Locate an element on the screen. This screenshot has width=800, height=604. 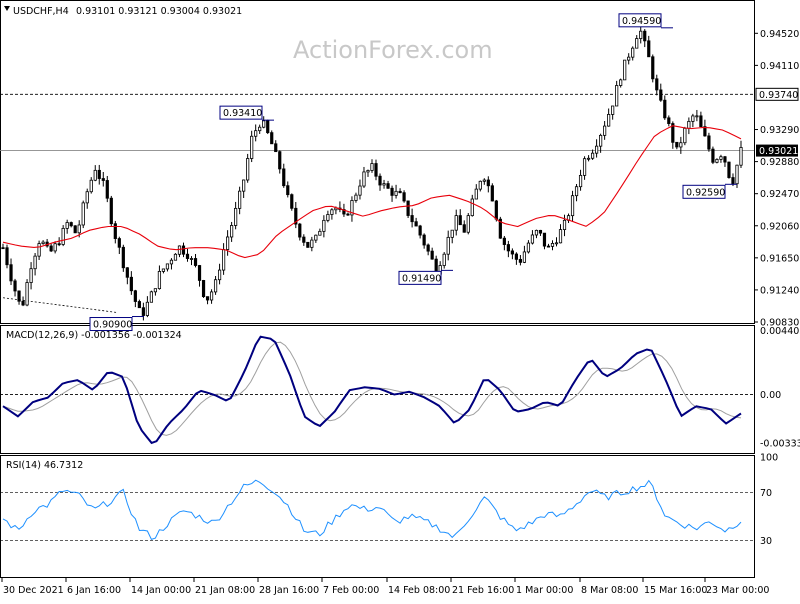
price-tick-label: 0.94520 is located at coordinates (779, 34).